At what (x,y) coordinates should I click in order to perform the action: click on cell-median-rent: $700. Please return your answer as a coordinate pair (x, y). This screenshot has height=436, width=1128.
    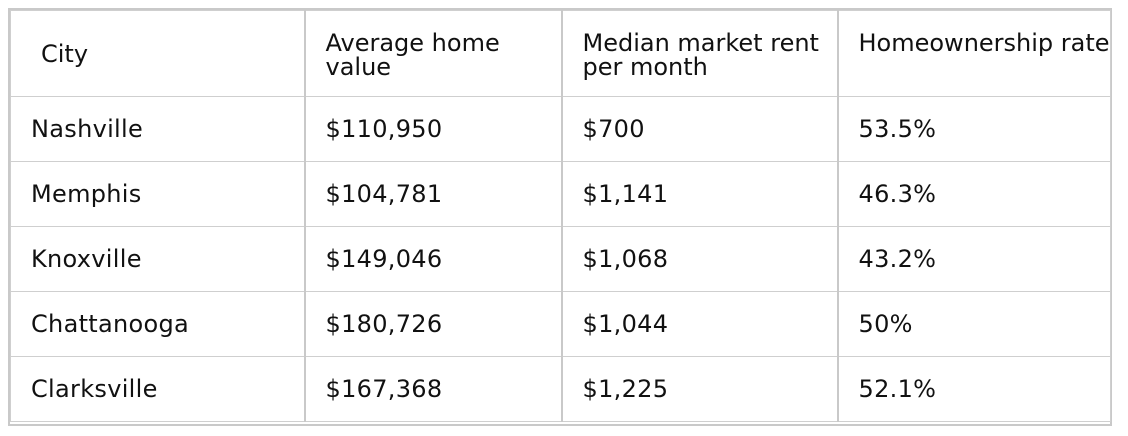
    Looking at the image, I should click on (699, 129).